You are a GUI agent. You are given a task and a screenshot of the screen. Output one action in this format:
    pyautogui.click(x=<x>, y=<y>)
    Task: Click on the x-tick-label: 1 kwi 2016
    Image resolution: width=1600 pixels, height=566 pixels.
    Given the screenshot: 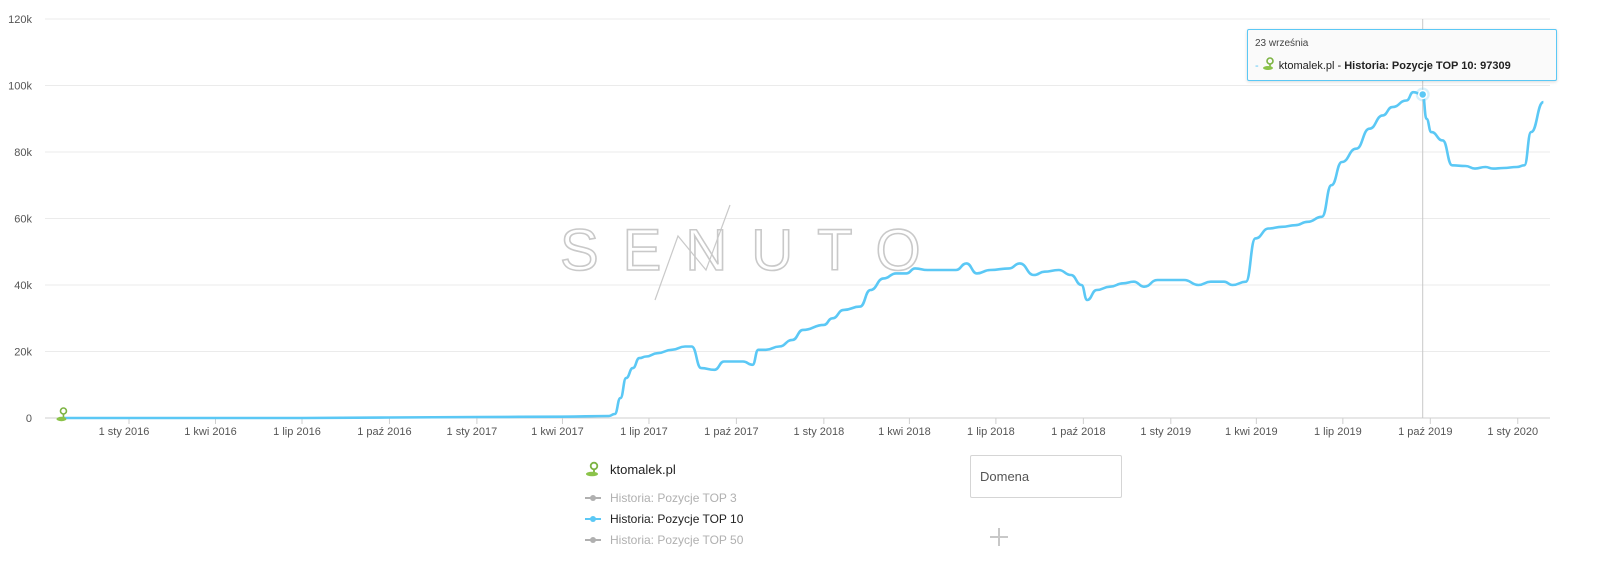 What is the action you would take?
    pyautogui.click(x=210, y=432)
    